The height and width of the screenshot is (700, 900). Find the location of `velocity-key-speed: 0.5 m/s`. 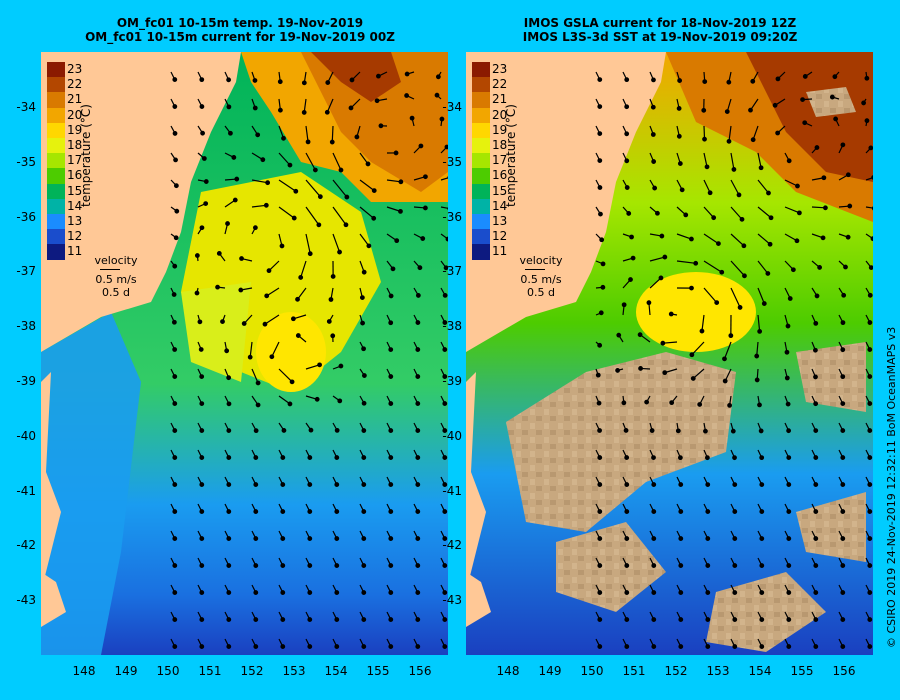

velocity-key-speed: 0.5 m/s is located at coordinates (541, 279).